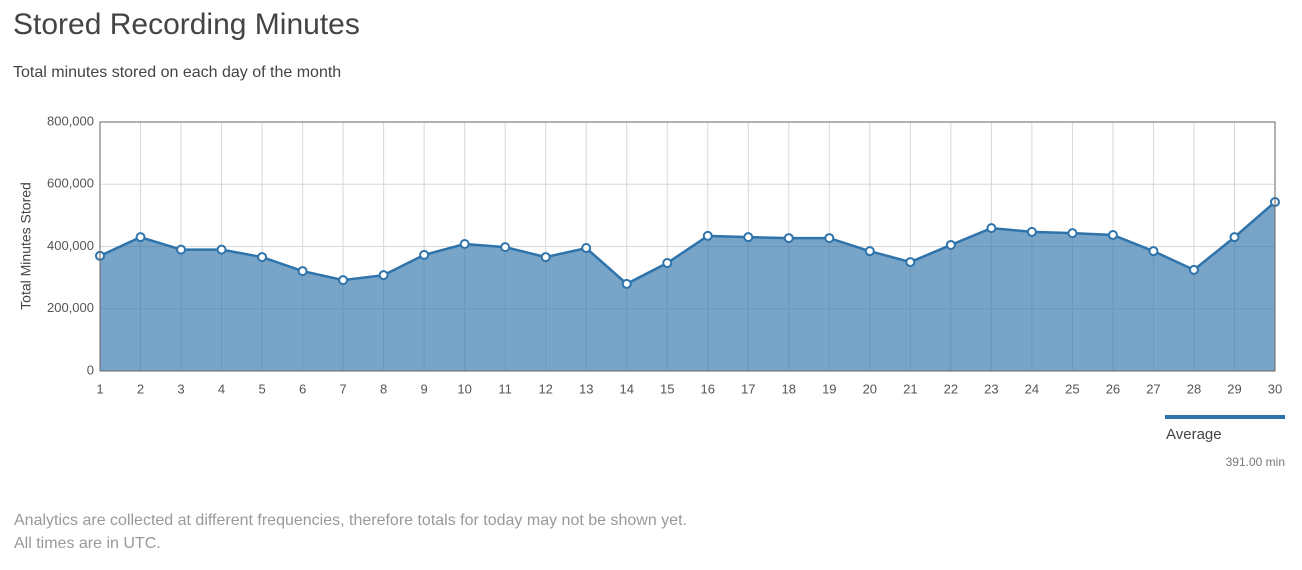  I want to click on x-tick-label: 2, so click(140, 388).